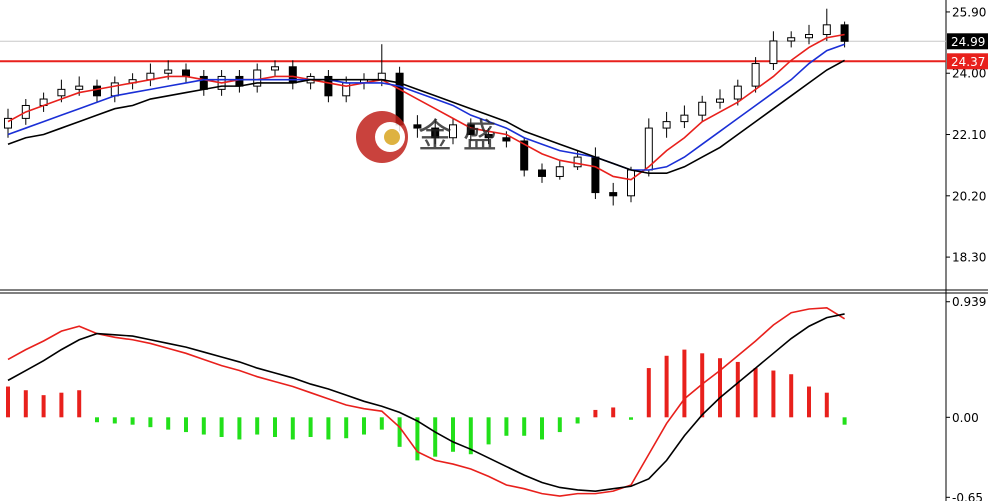  I want to click on y-tick-label: 25.90, so click(969, 12).